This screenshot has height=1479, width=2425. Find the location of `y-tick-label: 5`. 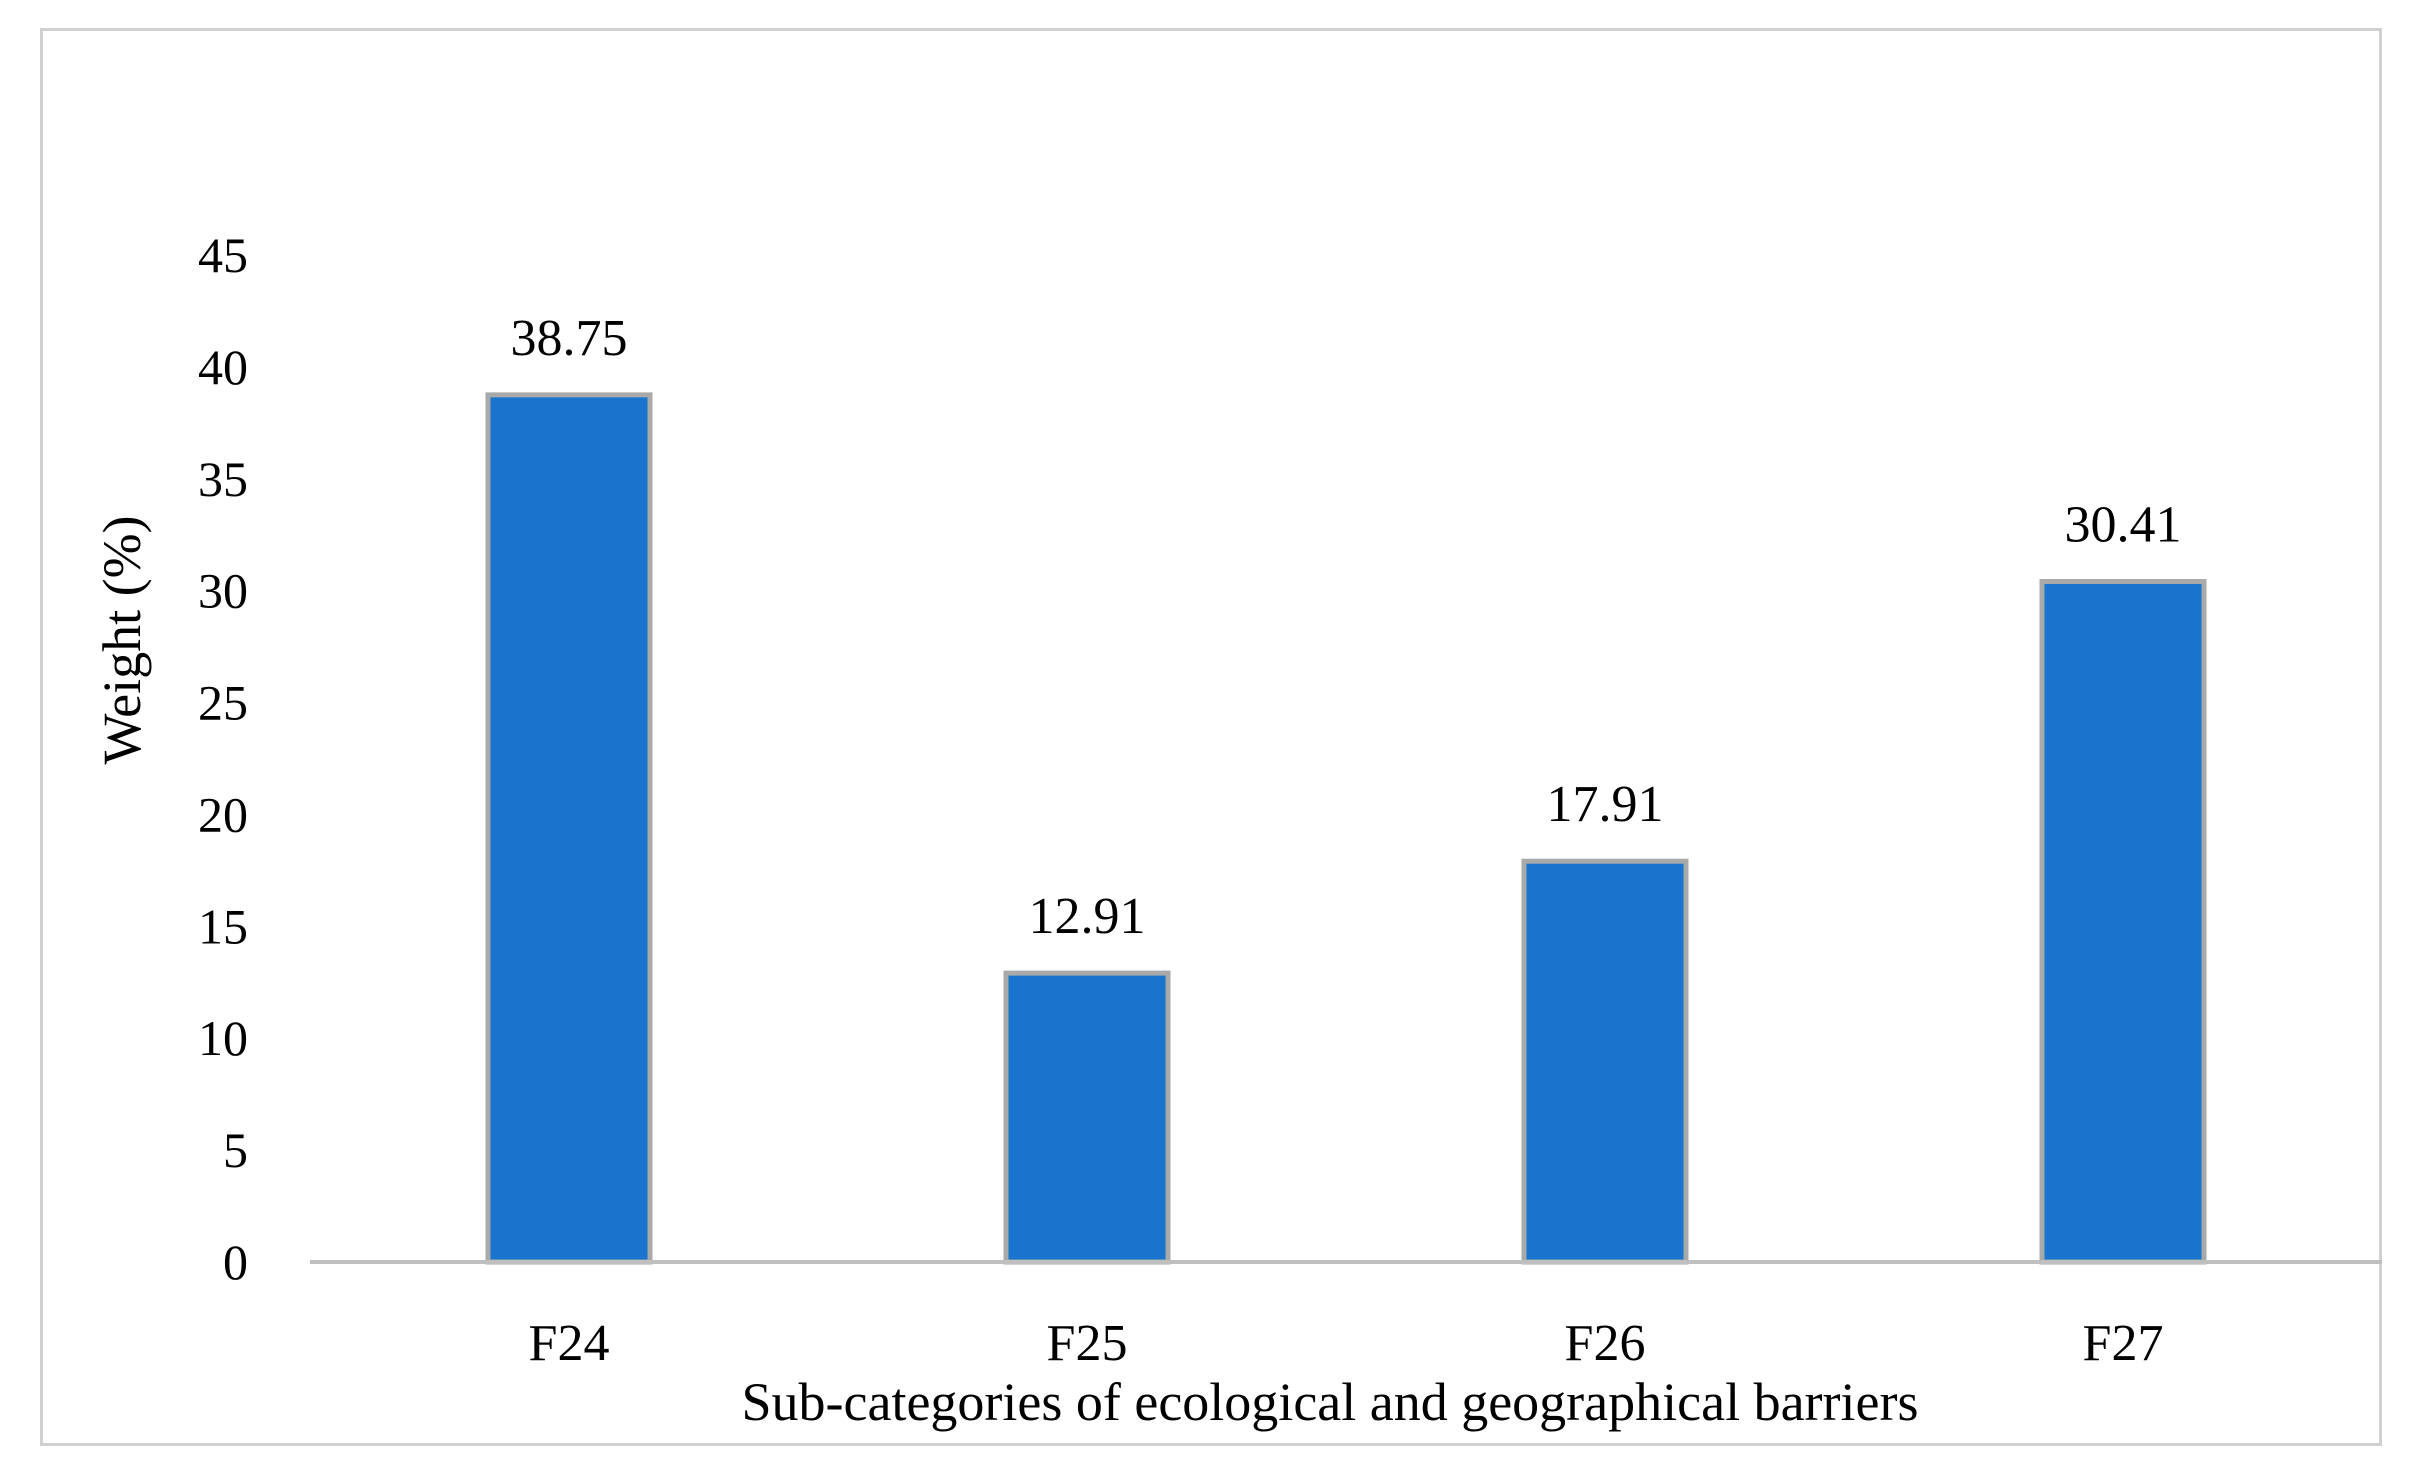

y-tick-label: 5 is located at coordinates (235, 1150).